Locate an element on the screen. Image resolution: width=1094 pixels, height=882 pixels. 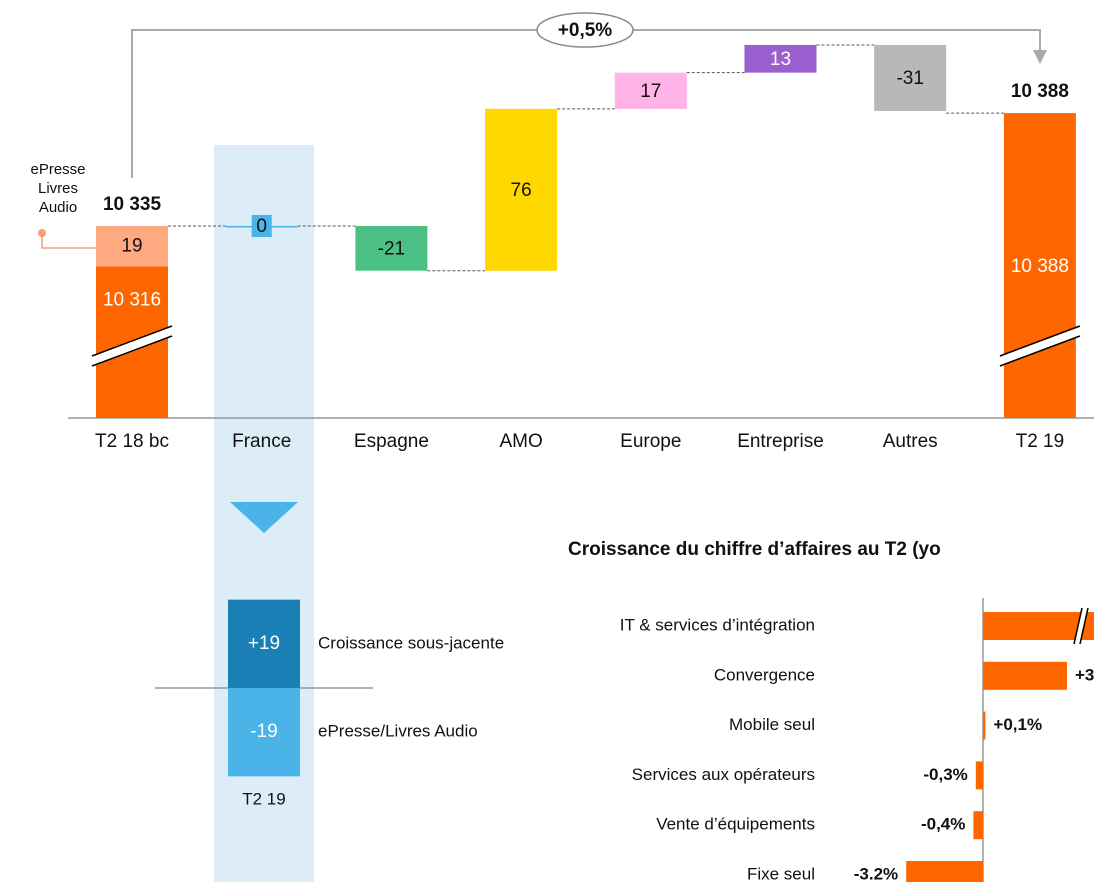
value-label: -3.2% is located at coordinates (876, 873).